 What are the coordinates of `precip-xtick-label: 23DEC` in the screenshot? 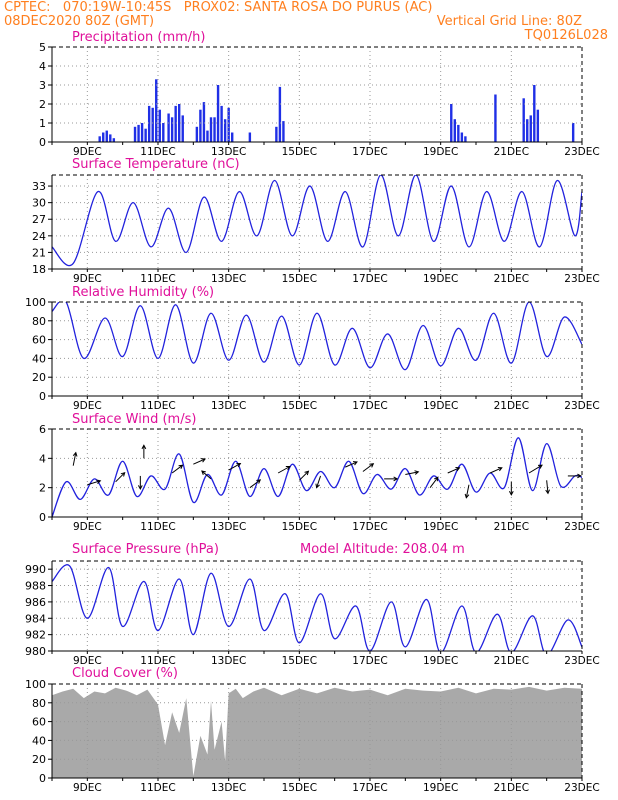 It's located at (581, 152).